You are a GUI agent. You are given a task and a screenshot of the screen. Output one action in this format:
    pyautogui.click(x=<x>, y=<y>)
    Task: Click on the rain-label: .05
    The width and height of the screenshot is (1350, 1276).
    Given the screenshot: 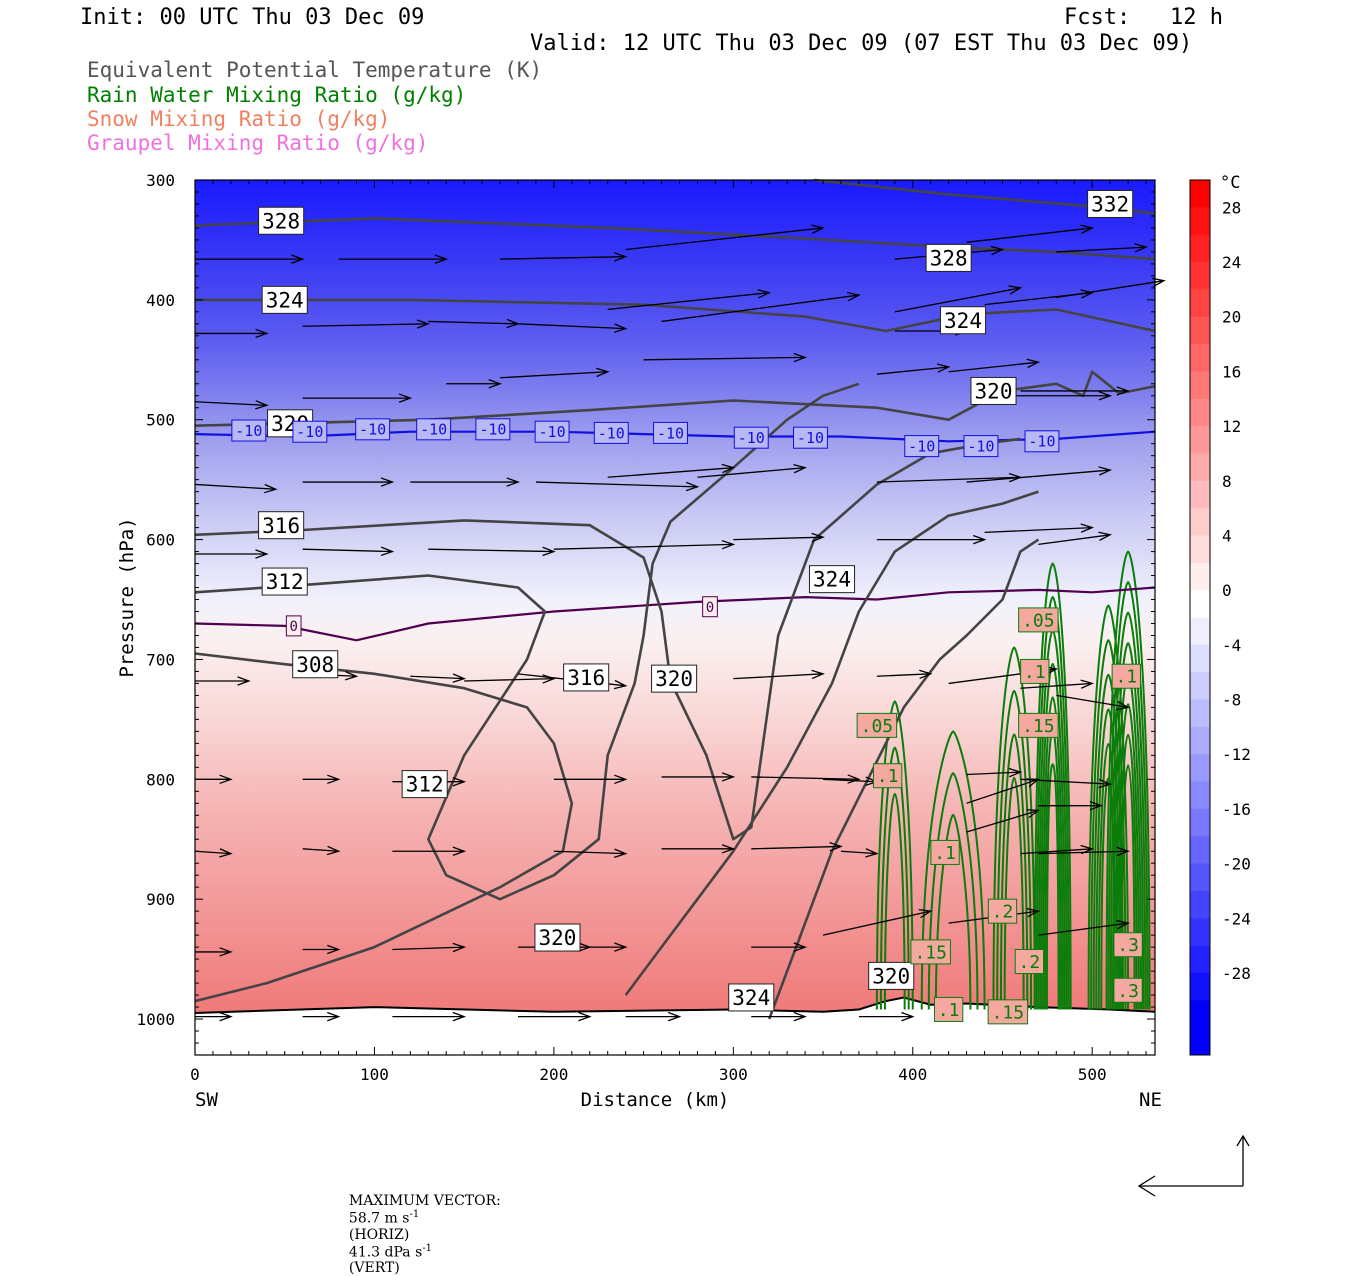 What is the action you would take?
    pyautogui.click(x=1038, y=620)
    